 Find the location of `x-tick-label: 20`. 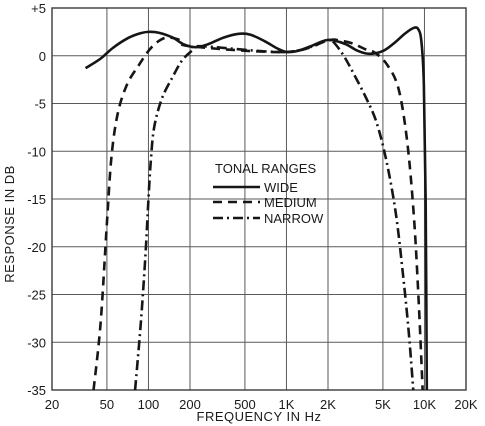

x-tick-label: 20 is located at coordinates (52, 404).